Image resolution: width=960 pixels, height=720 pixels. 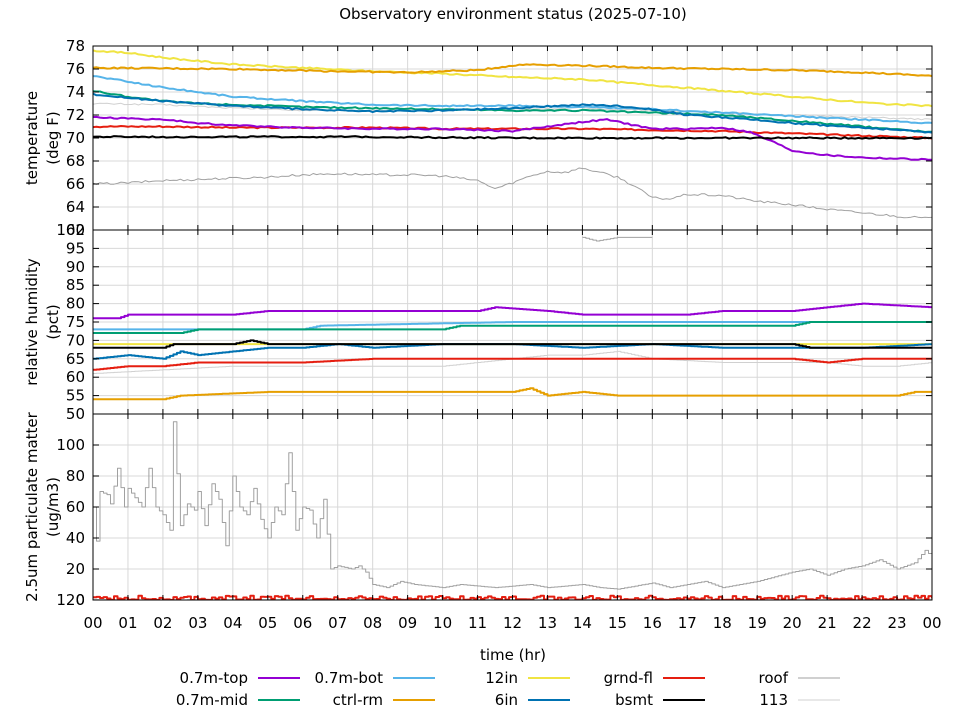 I want to click on x-tick-label: 16, so click(x=652, y=623).